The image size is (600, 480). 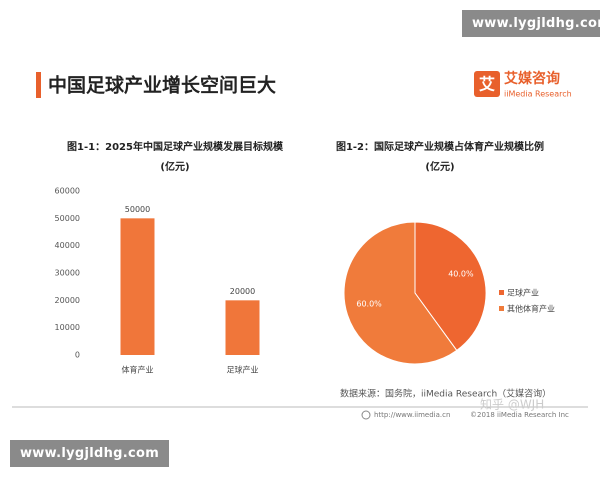 What do you see at coordinates (67, 327) in the screenshot?
I see `y-tick-label: 10000` at bounding box center [67, 327].